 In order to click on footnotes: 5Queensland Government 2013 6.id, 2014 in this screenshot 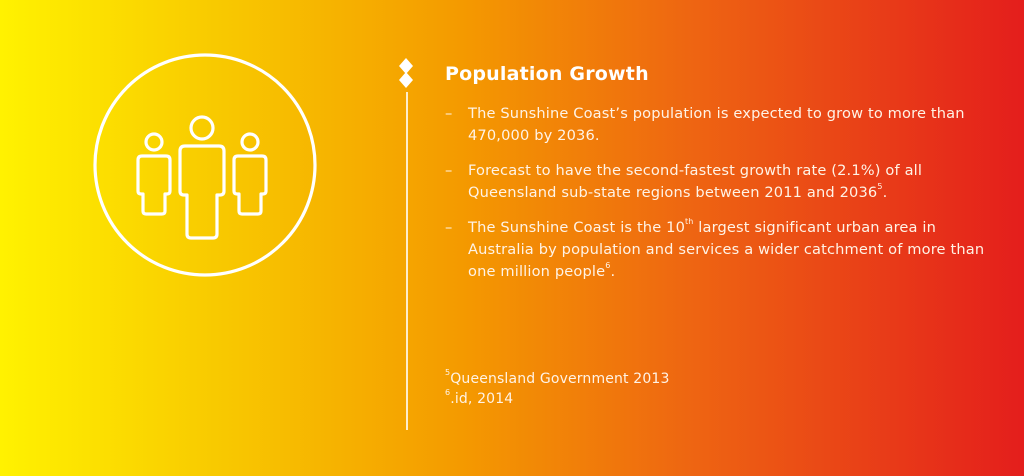, I will do `click(557, 389)`.